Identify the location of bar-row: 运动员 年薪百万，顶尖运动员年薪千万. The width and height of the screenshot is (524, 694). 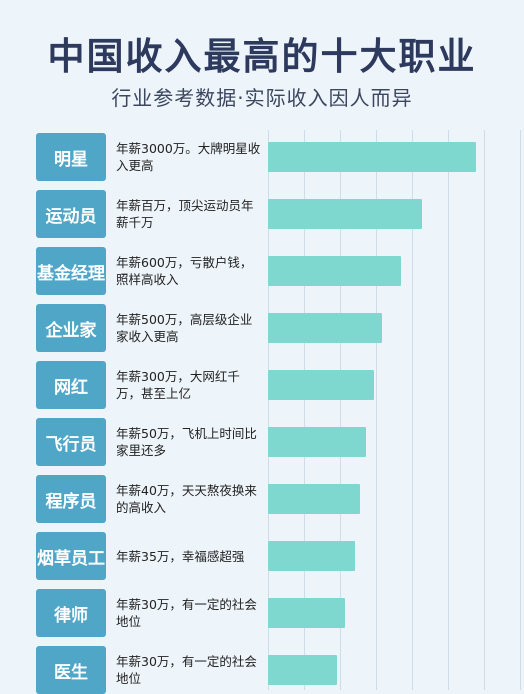
(262, 214).